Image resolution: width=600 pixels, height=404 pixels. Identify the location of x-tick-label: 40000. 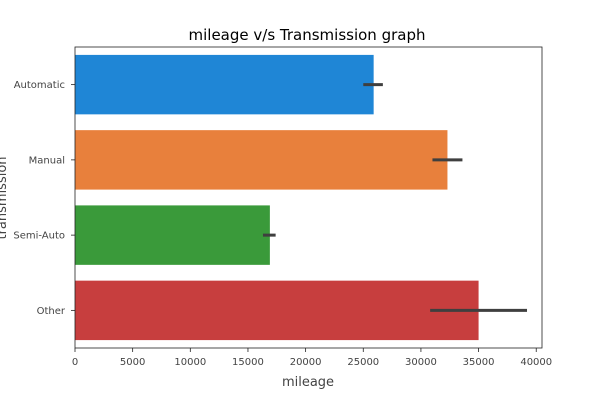
(536, 362).